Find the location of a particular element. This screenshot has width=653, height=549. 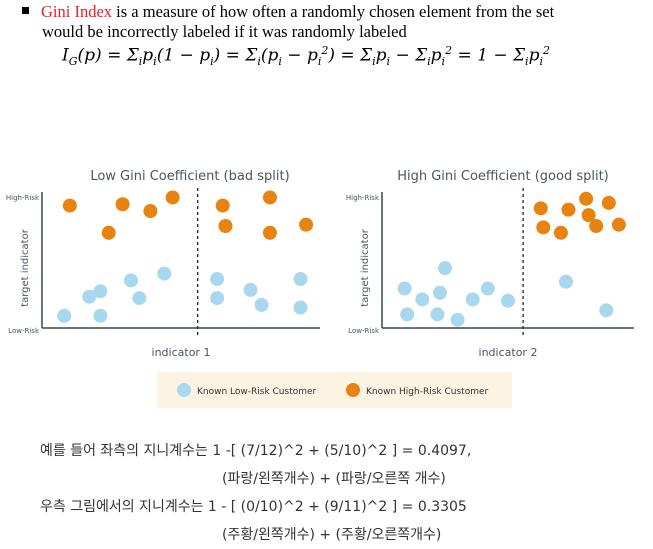

gini-index-term: Gini Index is located at coordinates (77, 11).